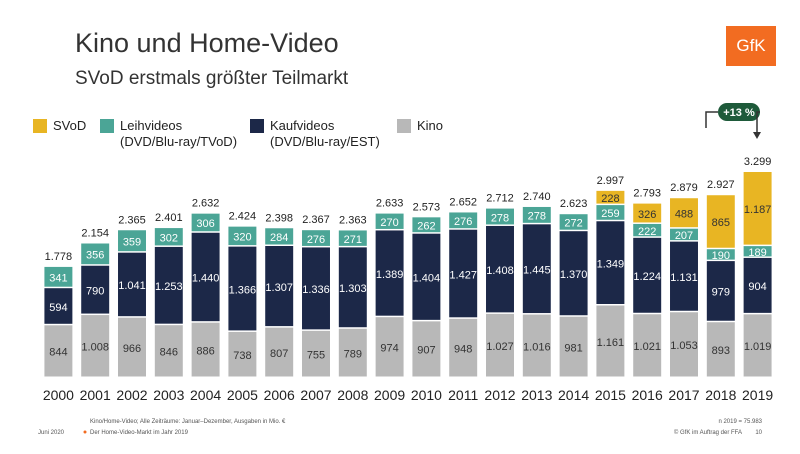 This screenshot has width=800, height=454. What do you see at coordinates (758, 433) in the screenshot?
I see `footnote: 10` at bounding box center [758, 433].